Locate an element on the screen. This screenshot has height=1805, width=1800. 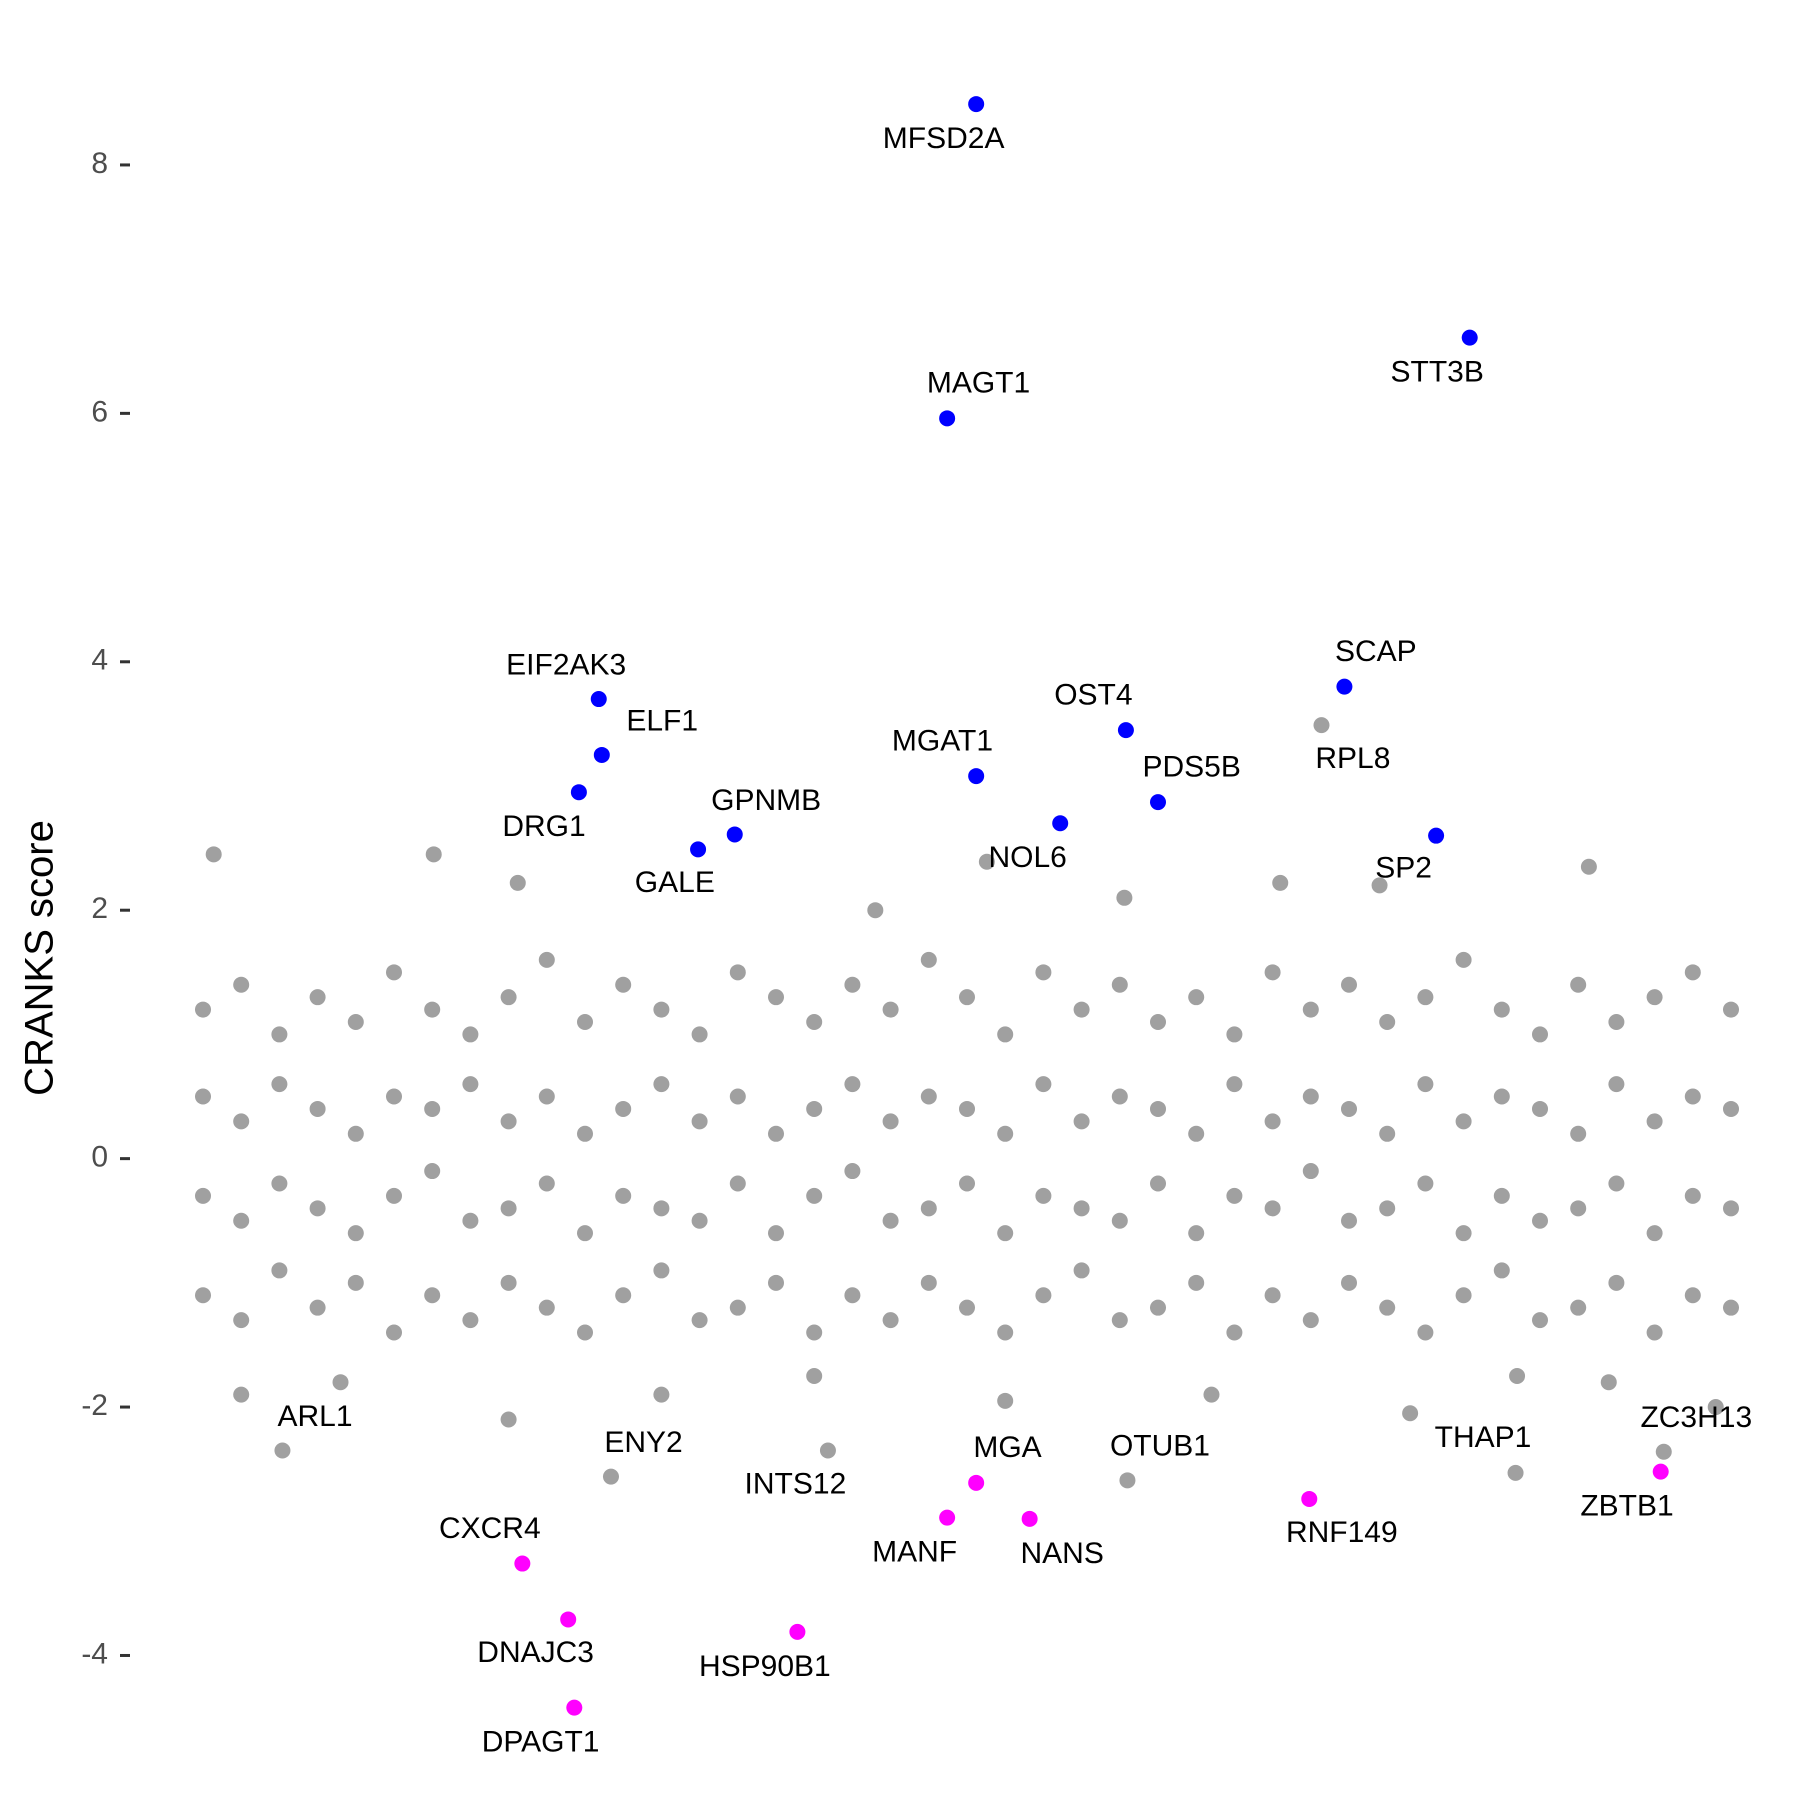
point-label: HSP90B1 is located at coordinates (765, 1666).